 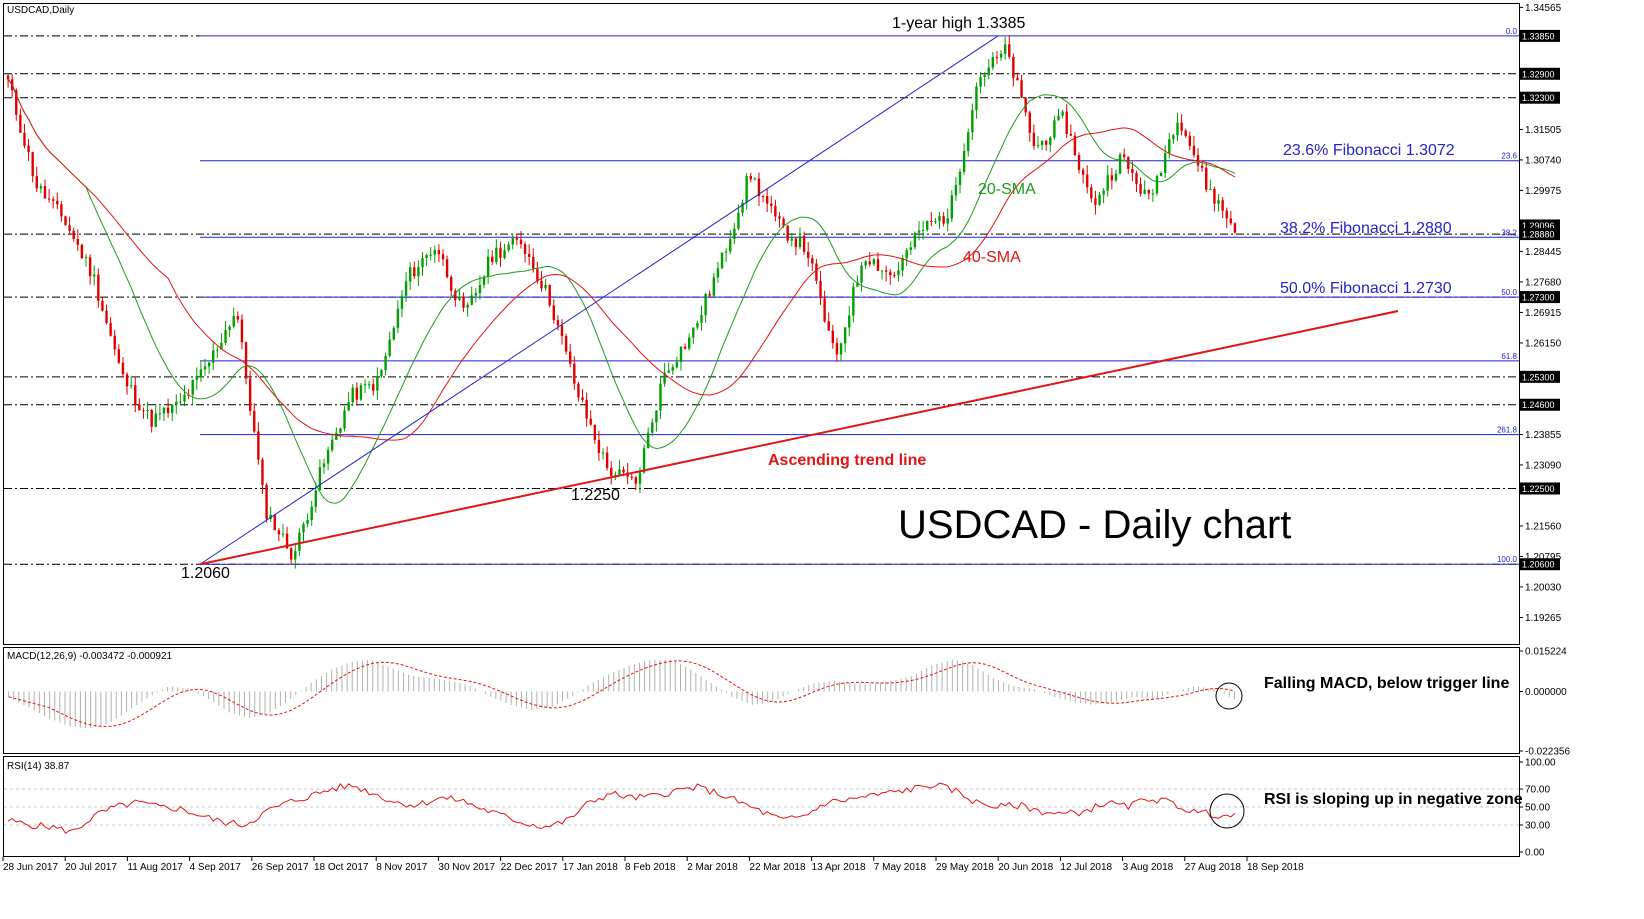 What do you see at coordinates (965, 867) in the screenshot?
I see `x-tick-label: 29 May 2018` at bounding box center [965, 867].